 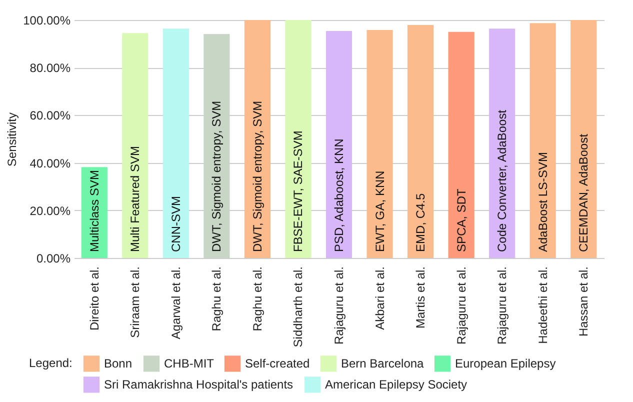 What do you see at coordinates (339, 195) in the screenshot?
I see `annotation: PSD, Adaboost, KNN` at bounding box center [339, 195].